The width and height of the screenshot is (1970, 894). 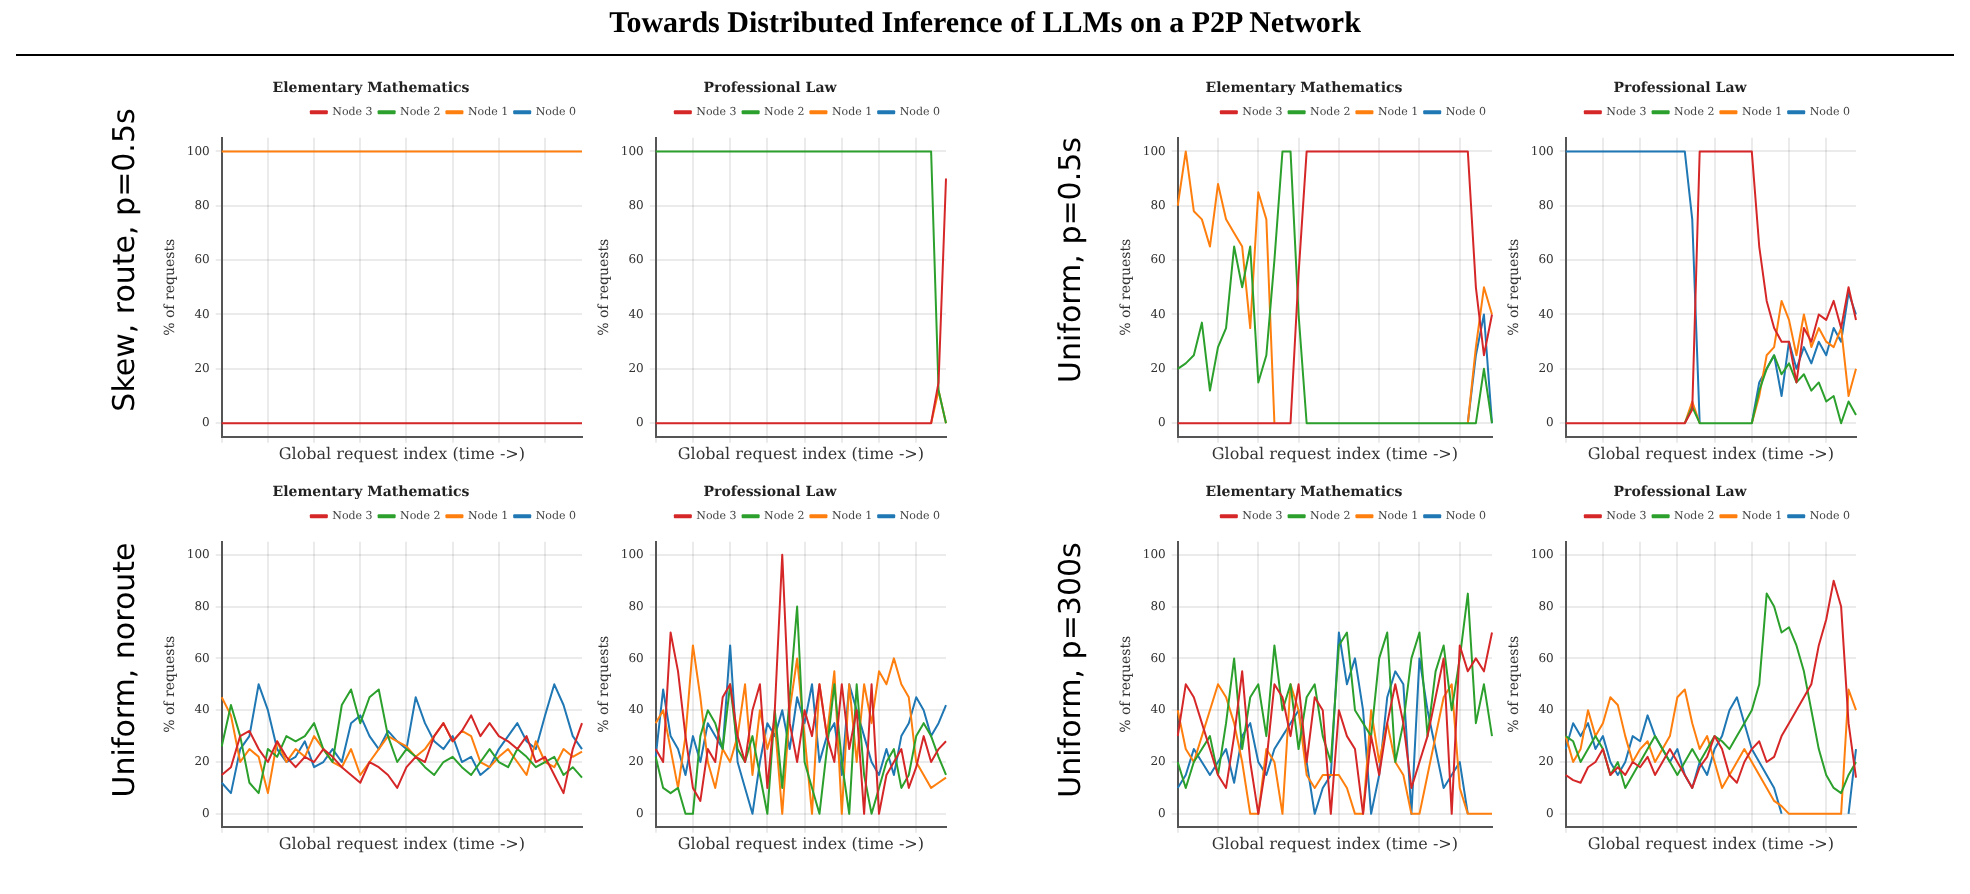 I want to click on text: Towards Distributed Inference of LLMs on a P2P Network, so click(x=985, y=25).